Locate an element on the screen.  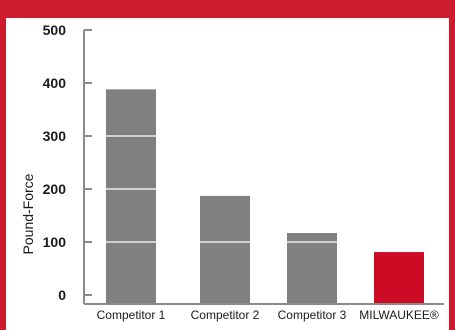
x-category-label: Competitor 1 is located at coordinates (131, 315).